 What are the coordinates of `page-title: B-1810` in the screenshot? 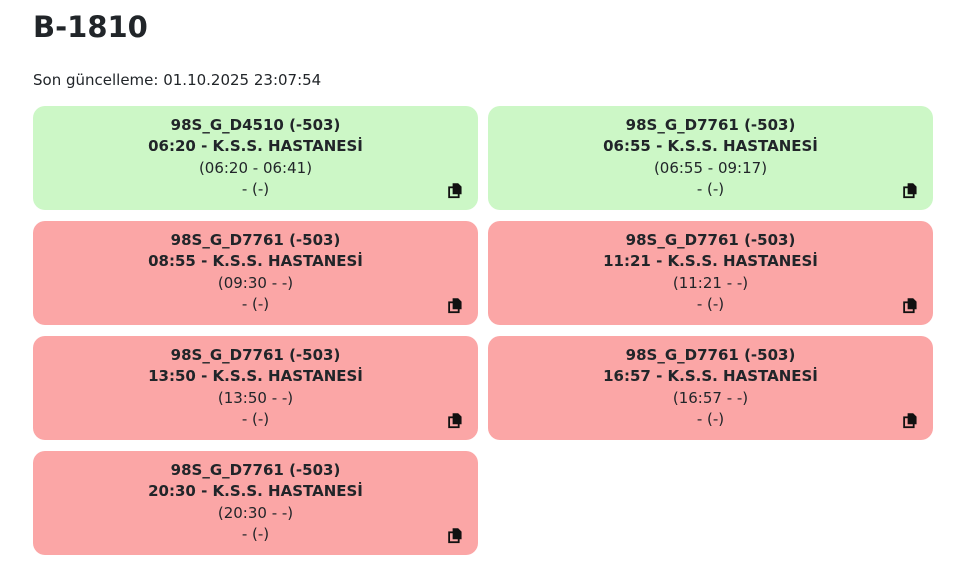 It's located at (90, 27).